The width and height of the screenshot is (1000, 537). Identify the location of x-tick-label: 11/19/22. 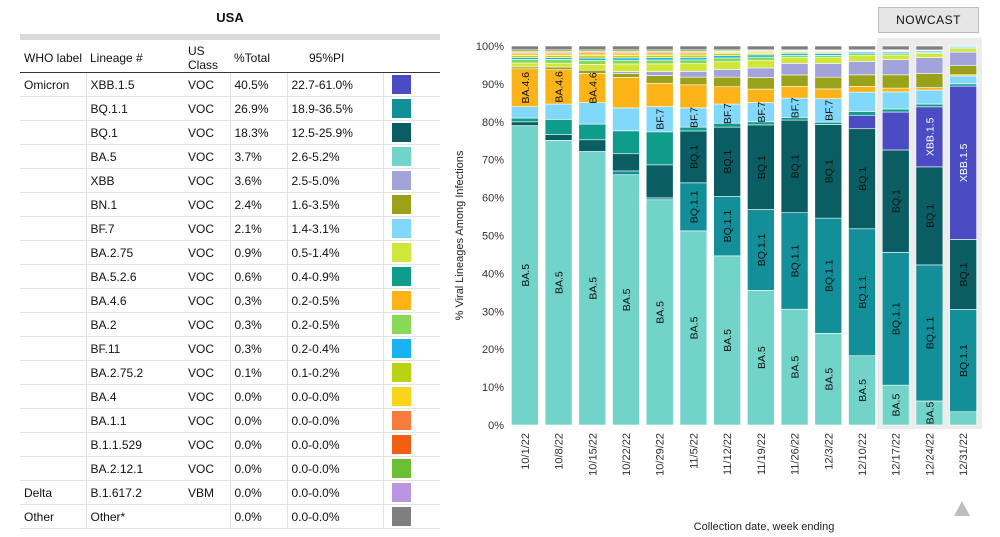
(762, 454).